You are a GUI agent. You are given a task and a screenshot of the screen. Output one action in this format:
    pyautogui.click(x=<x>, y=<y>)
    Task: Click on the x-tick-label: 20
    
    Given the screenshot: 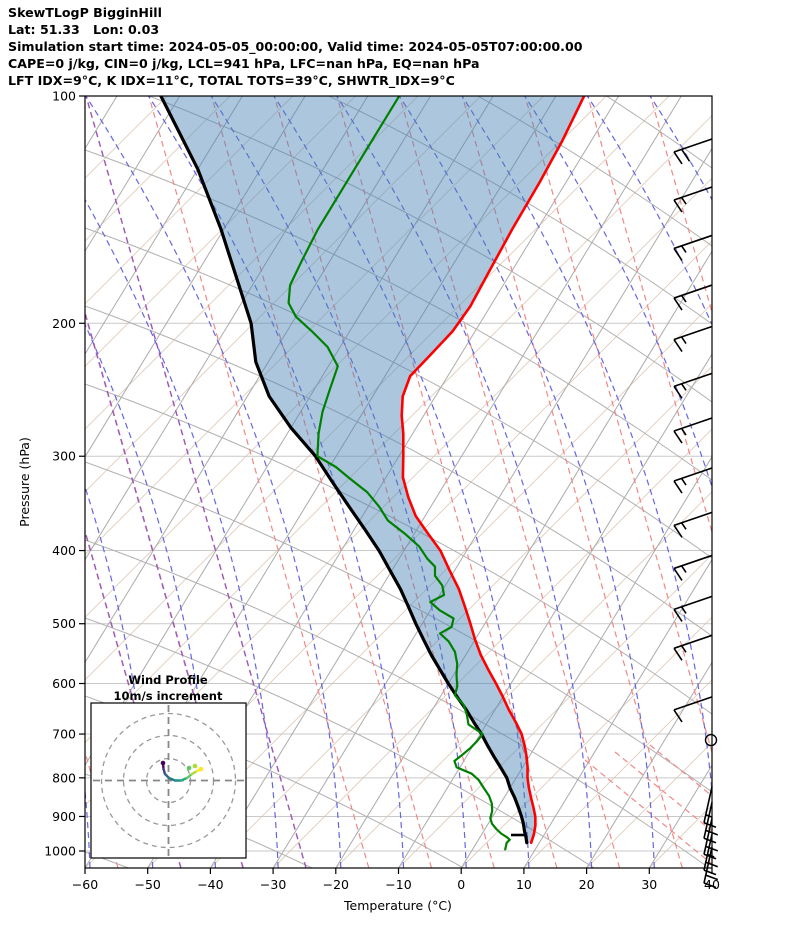 What is the action you would take?
    pyautogui.click(x=587, y=884)
    